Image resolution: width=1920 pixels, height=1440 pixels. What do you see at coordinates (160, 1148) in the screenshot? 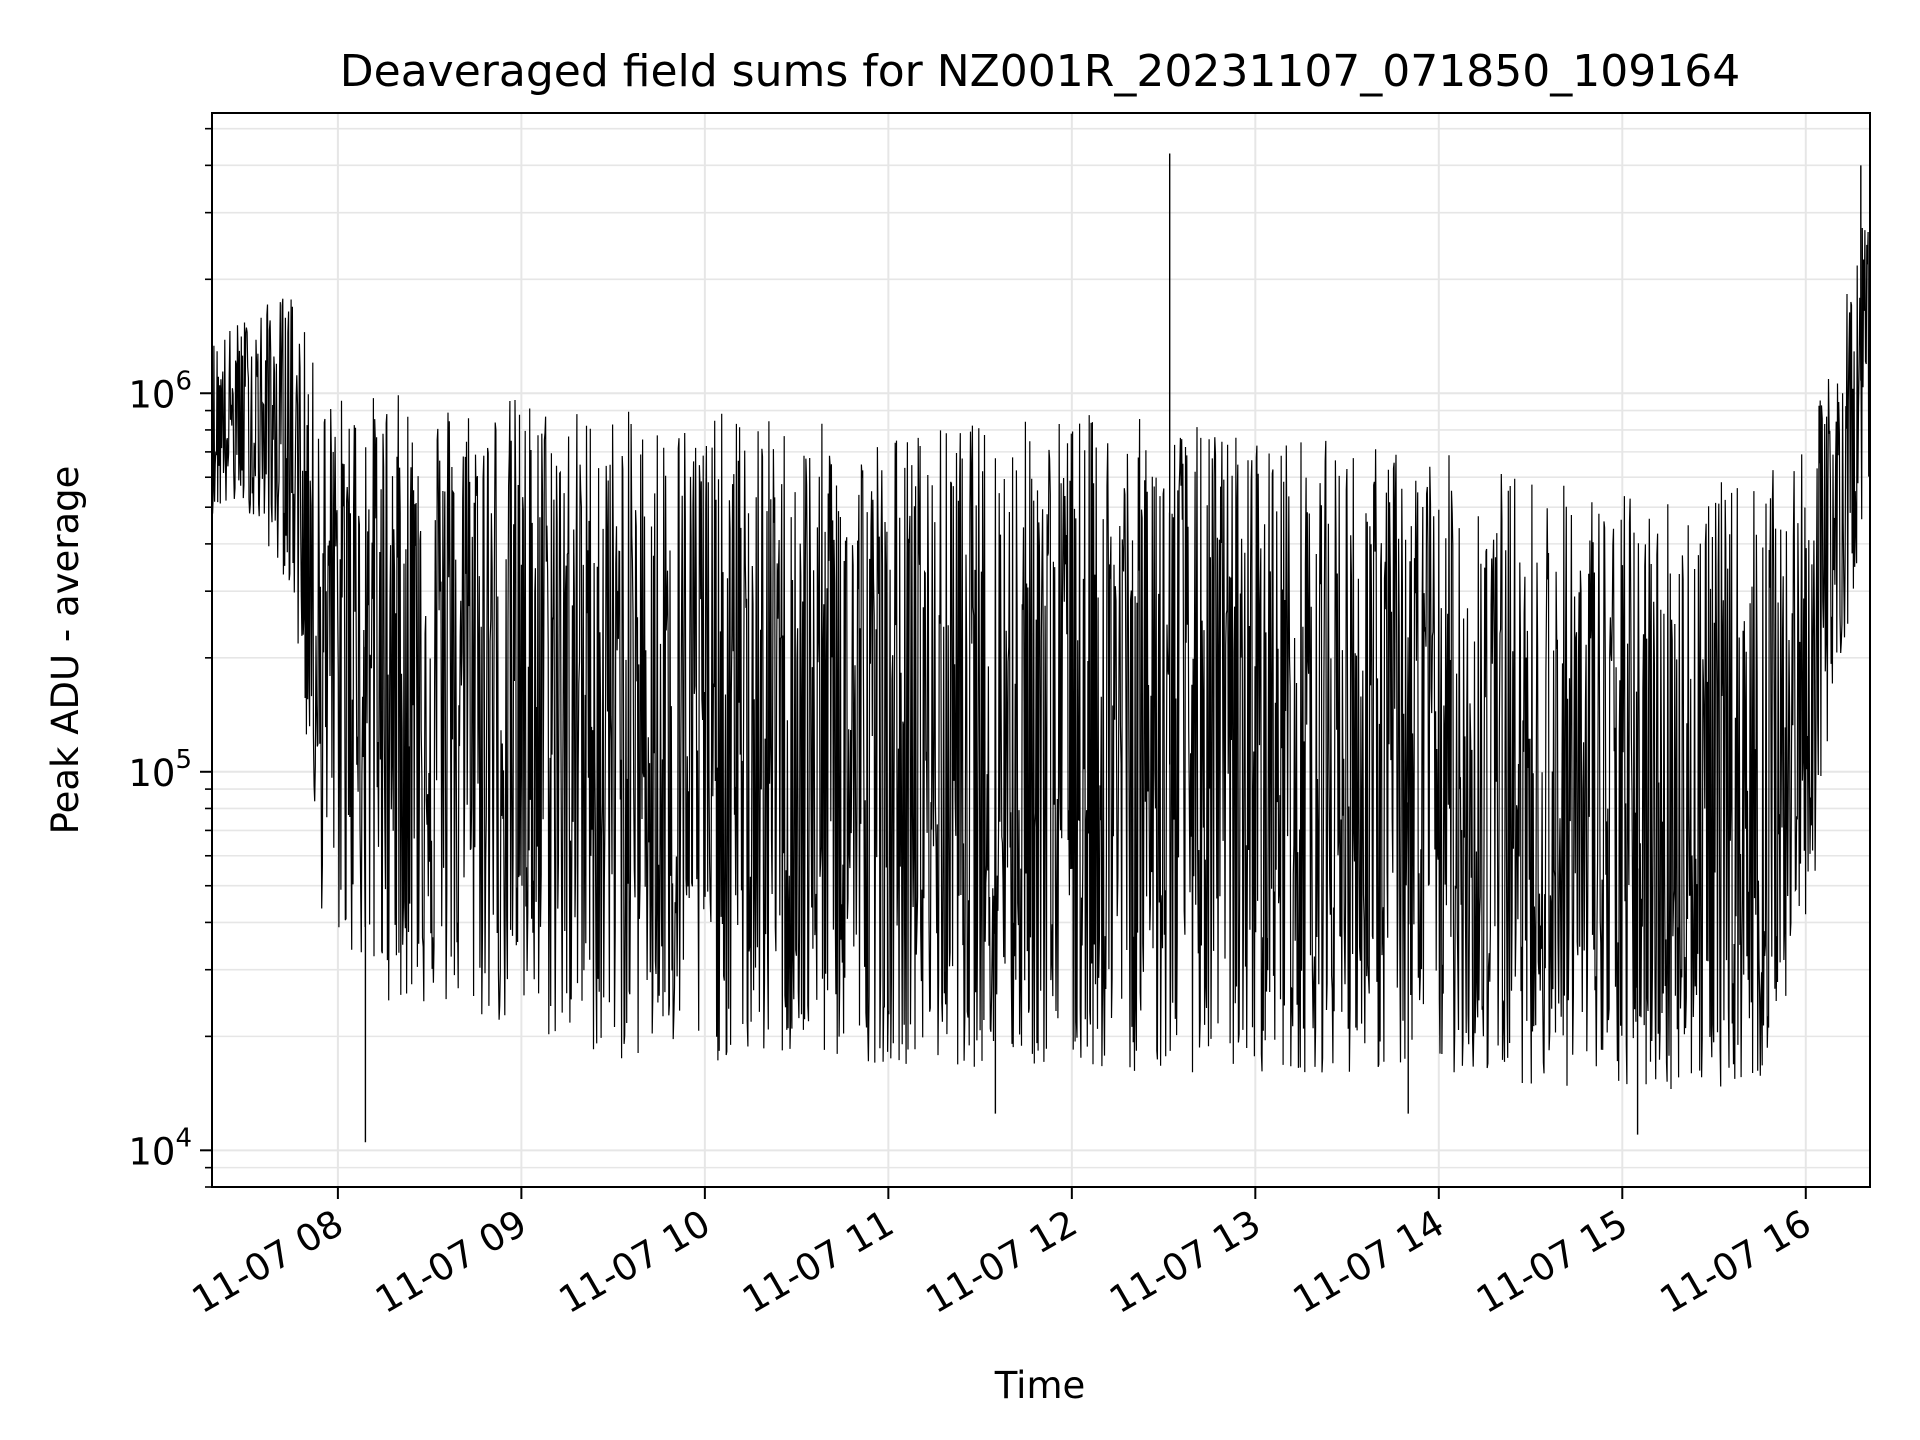
I see `y-tick-label: 10⁴` at bounding box center [160, 1148].